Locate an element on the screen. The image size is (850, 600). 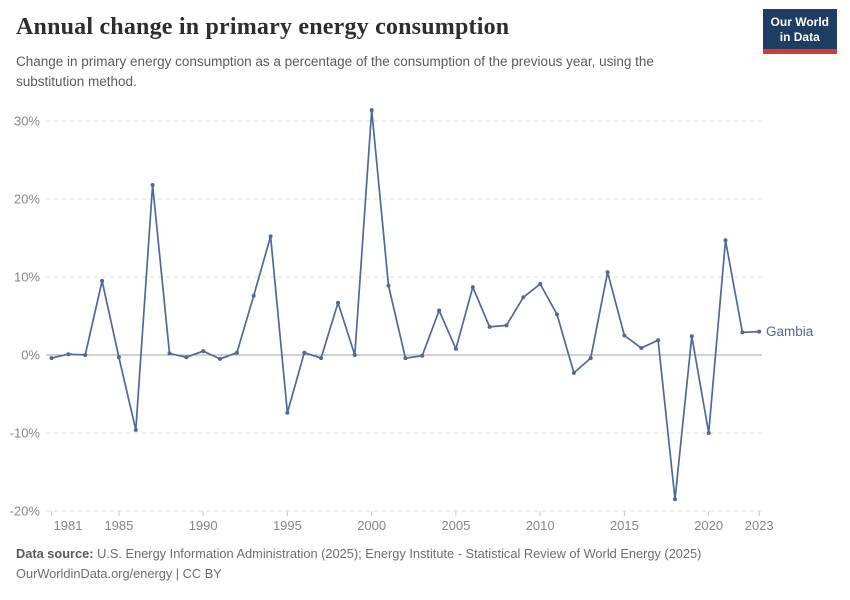
y-axis-tick-label: 20% is located at coordinates (27, 199).